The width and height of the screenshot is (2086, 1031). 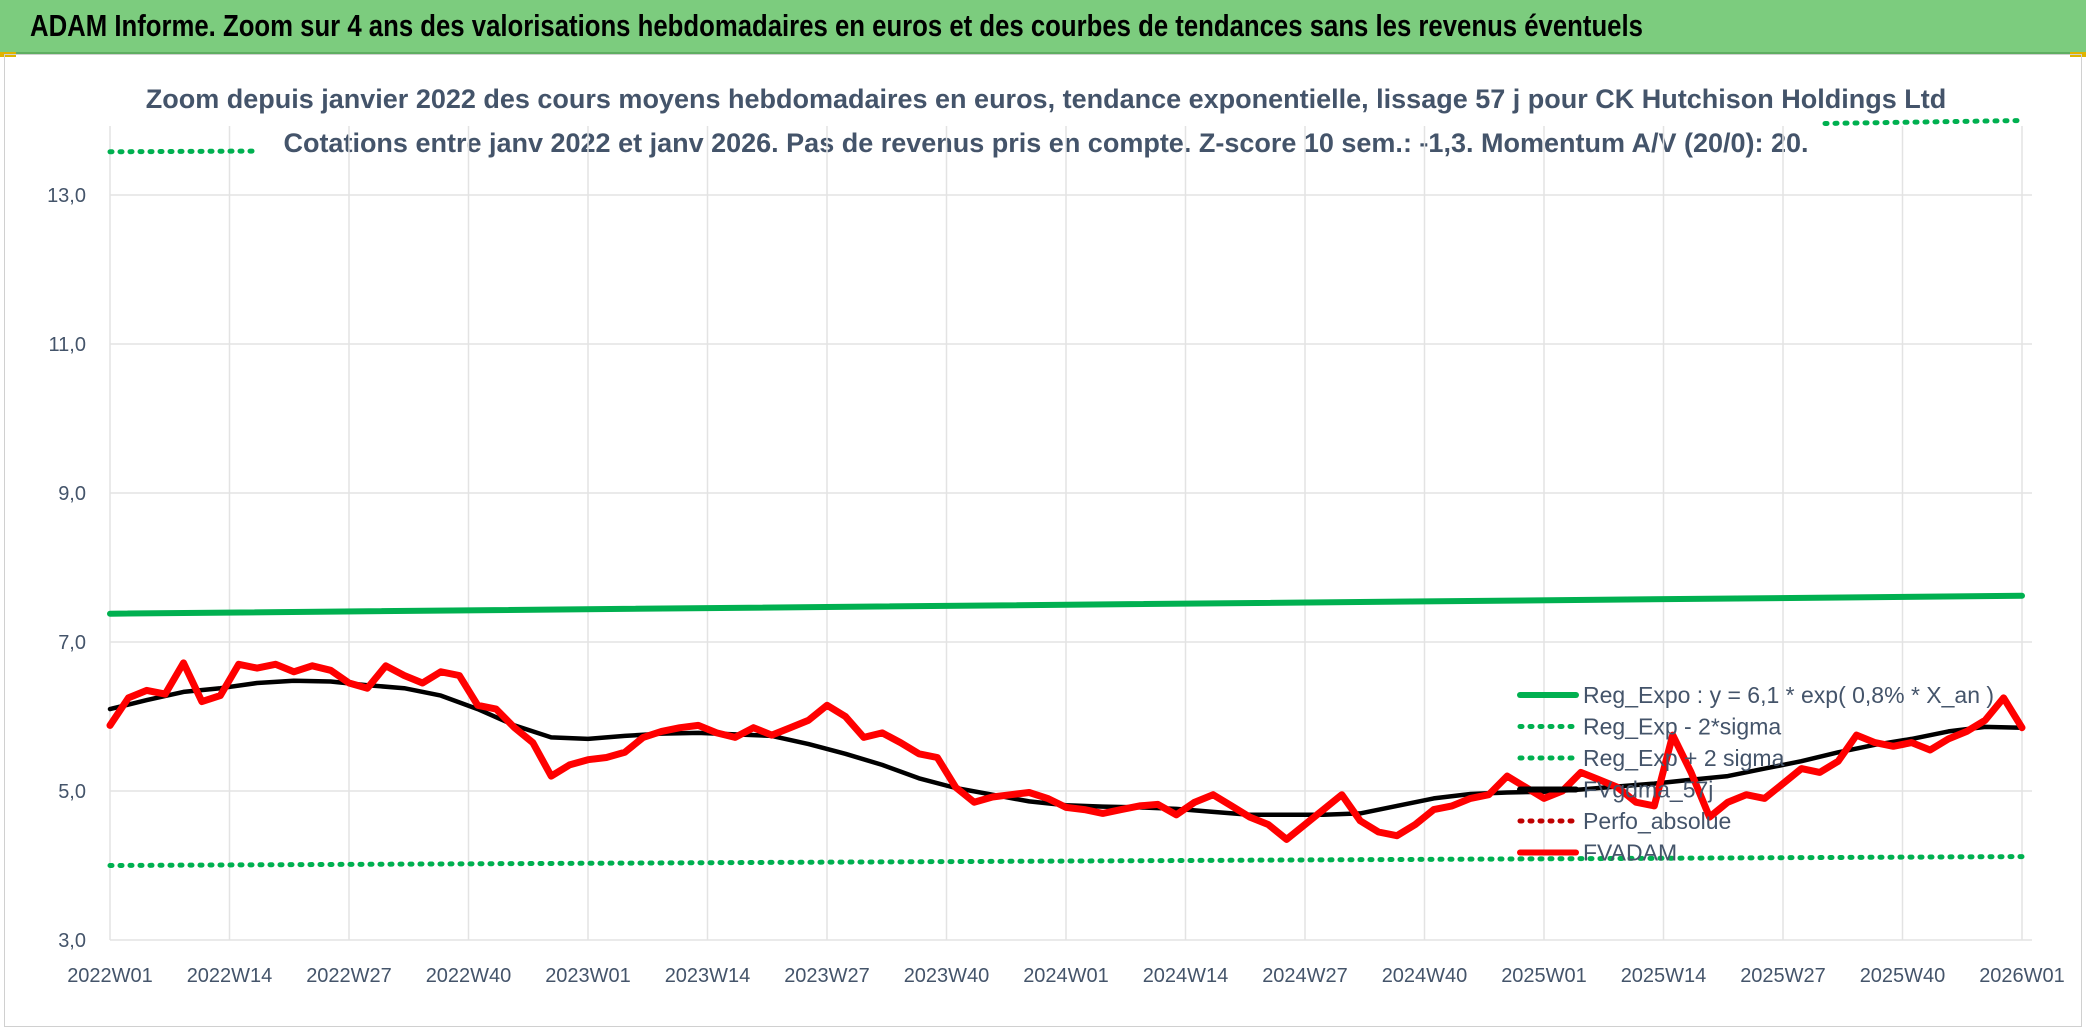 I want to click on y-tick-label: 9,0, so click(x=72, y=494).